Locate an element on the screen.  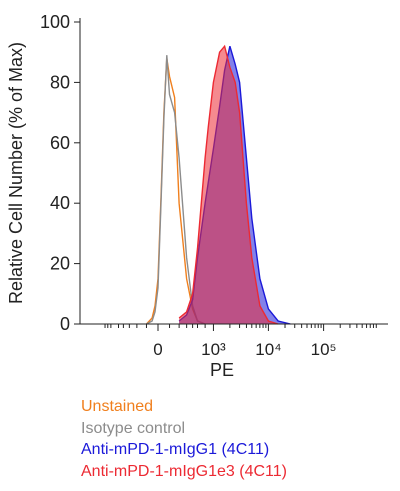
y-tick-label-2: 40 is located at coordinates (60, 203).